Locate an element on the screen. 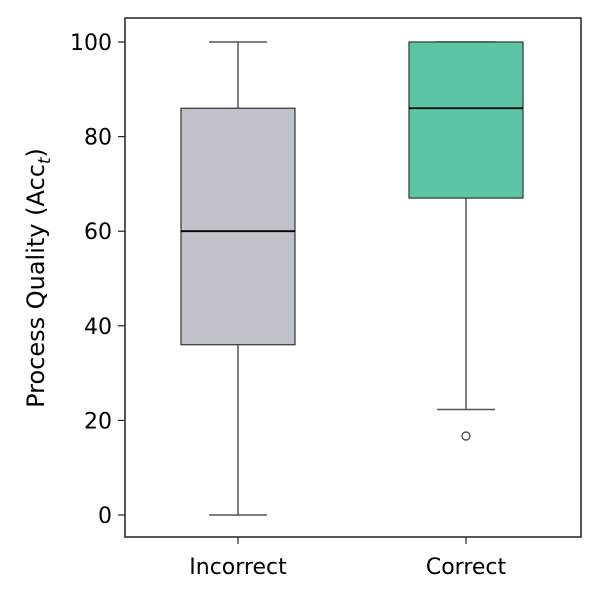  x-tick-label-correct: Correct is located at coordinates (466, 567).